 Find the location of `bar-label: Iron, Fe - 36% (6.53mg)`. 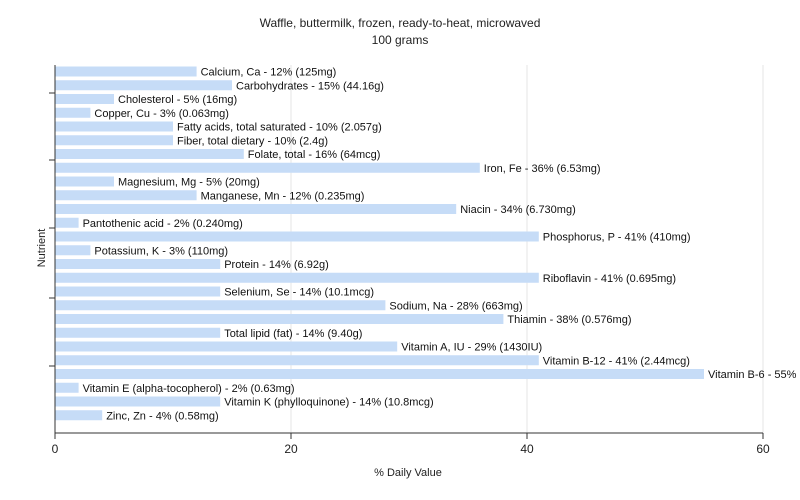

bar-label: Iron, Fe - 36% (6.53mg) is located at coordinates (542, 169).